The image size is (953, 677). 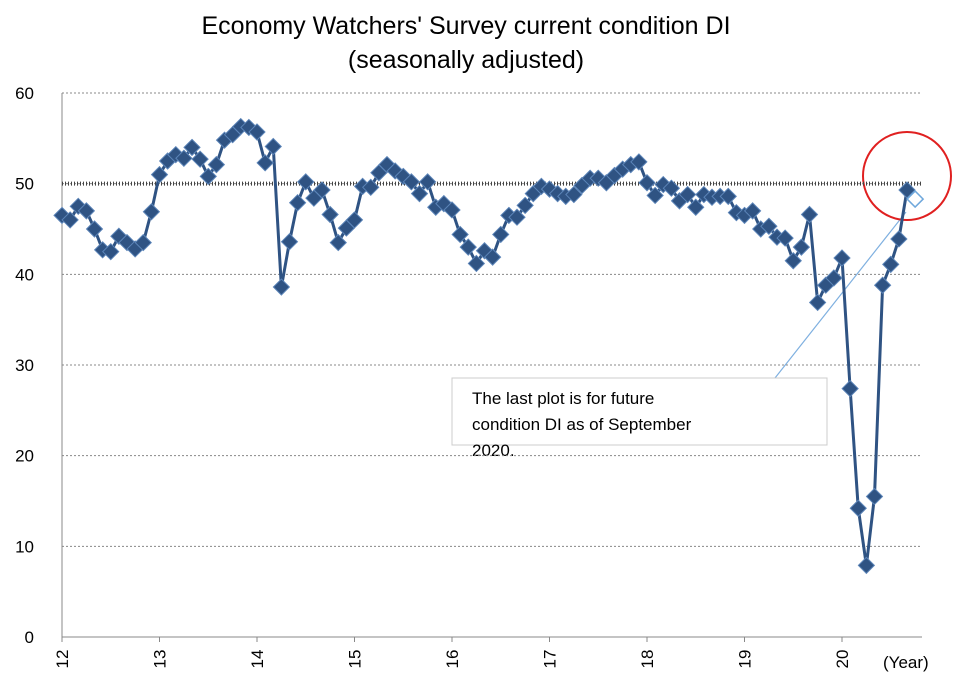 What do you see at coordinates (466, 60) in the screenshot?
I see `chart-subtitle: (seasonally adjusted)` at bounding box center [466, 60].